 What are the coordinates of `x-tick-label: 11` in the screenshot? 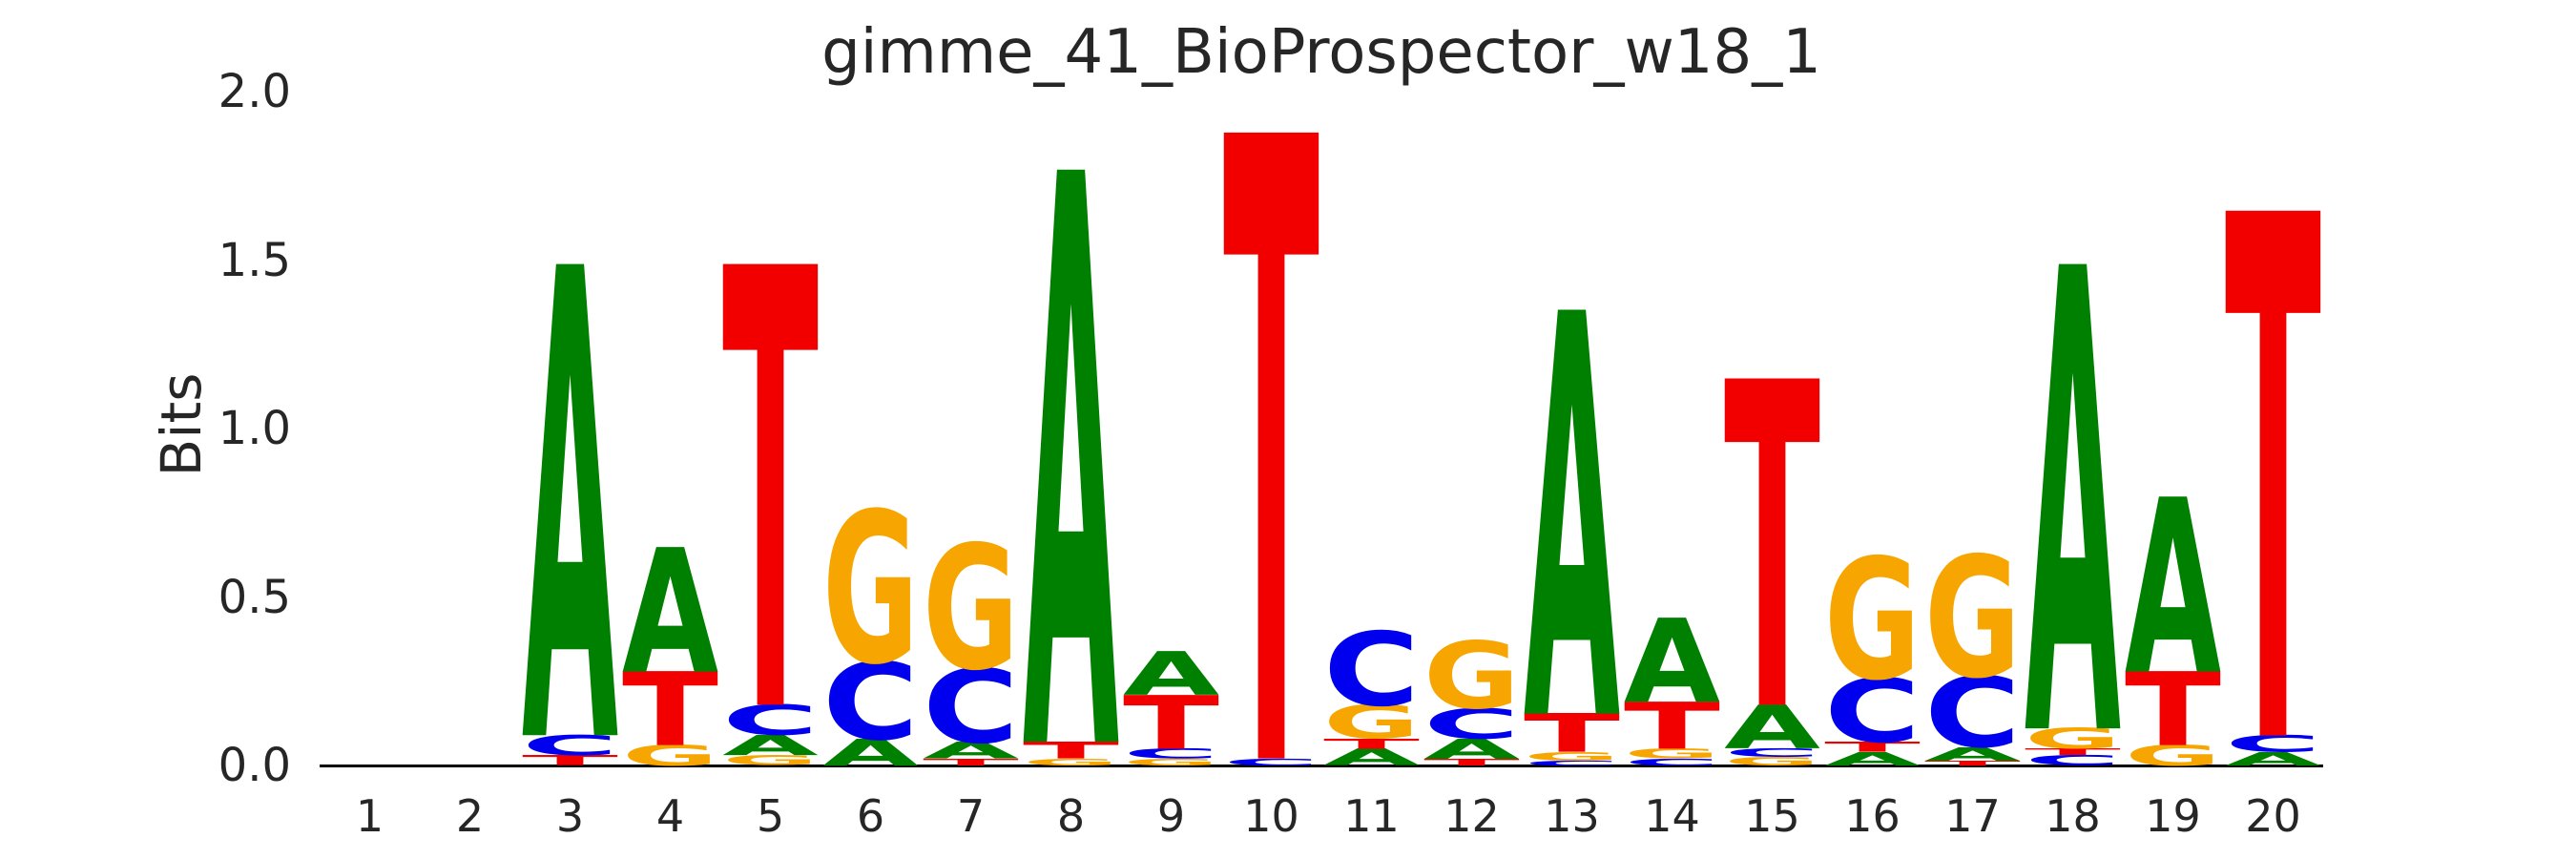 It's located at (1371, 816).